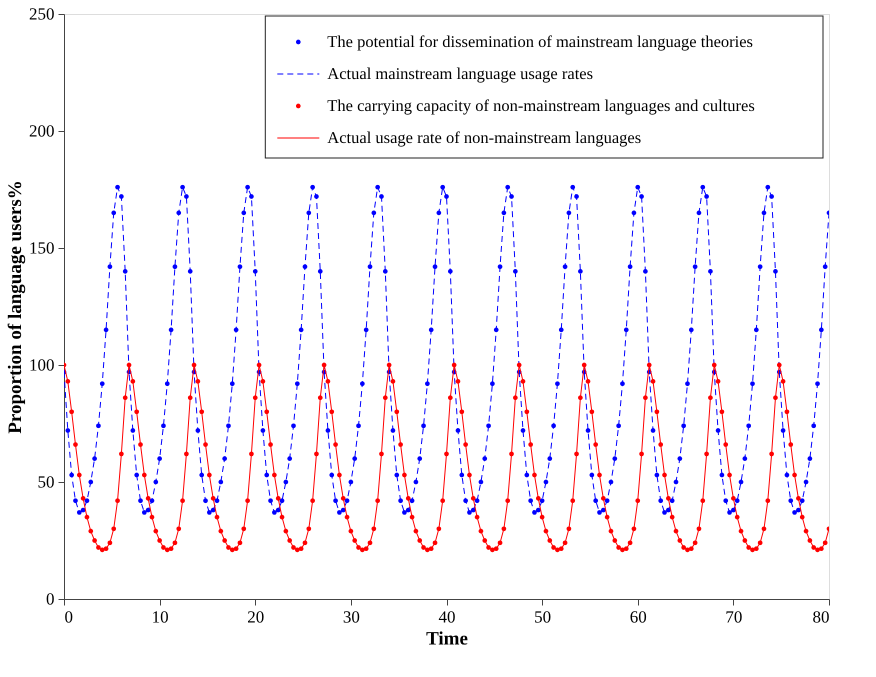 The height and width of the screenshot is (677, 876). I want to click on x-tick-label: 40, so click(447, 617).